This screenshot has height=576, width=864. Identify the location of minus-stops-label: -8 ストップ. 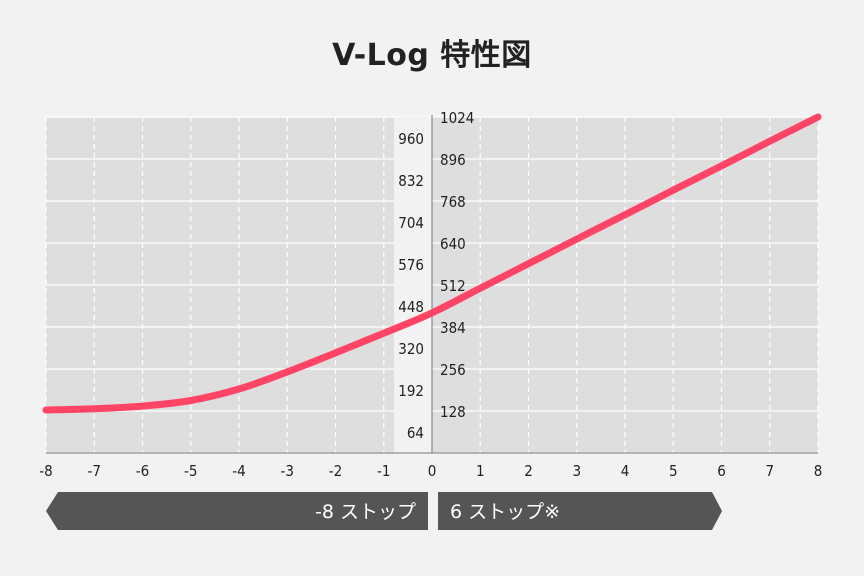
(365, 512).